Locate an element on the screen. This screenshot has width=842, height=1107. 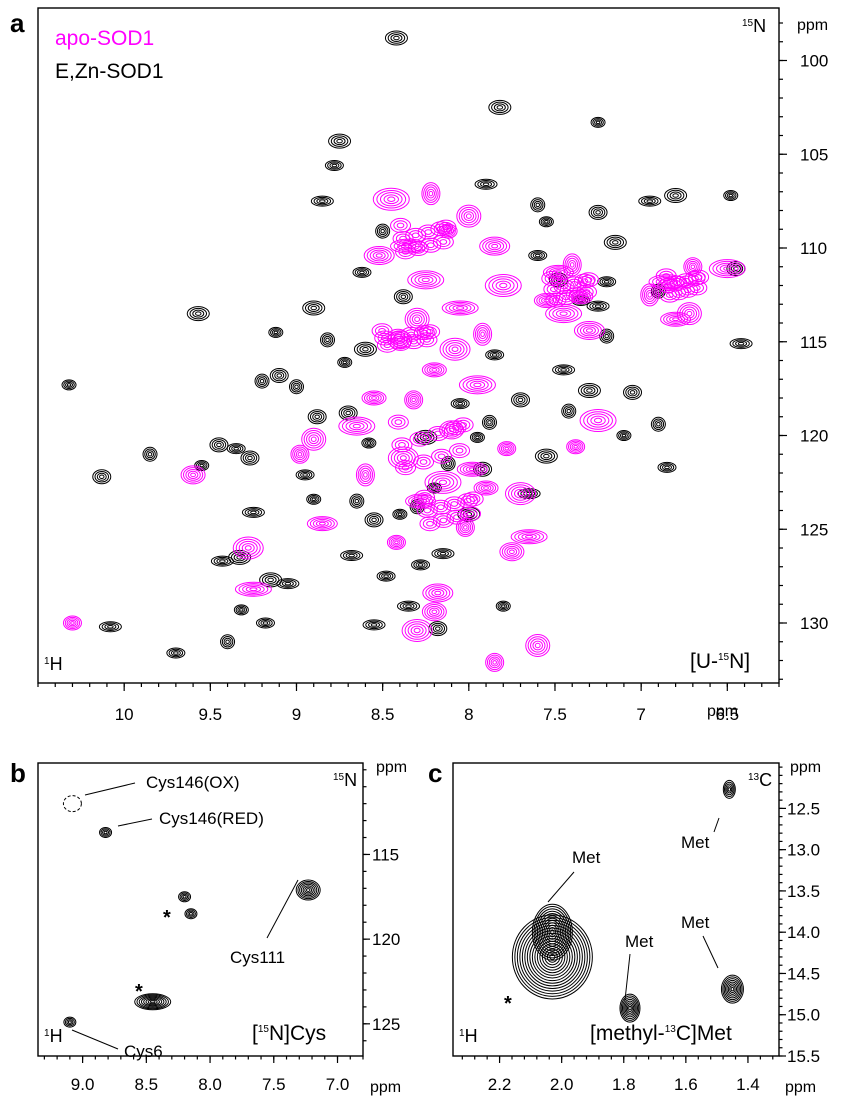
x-tick-label: 1.8 is located at coordinates (624, 1084).